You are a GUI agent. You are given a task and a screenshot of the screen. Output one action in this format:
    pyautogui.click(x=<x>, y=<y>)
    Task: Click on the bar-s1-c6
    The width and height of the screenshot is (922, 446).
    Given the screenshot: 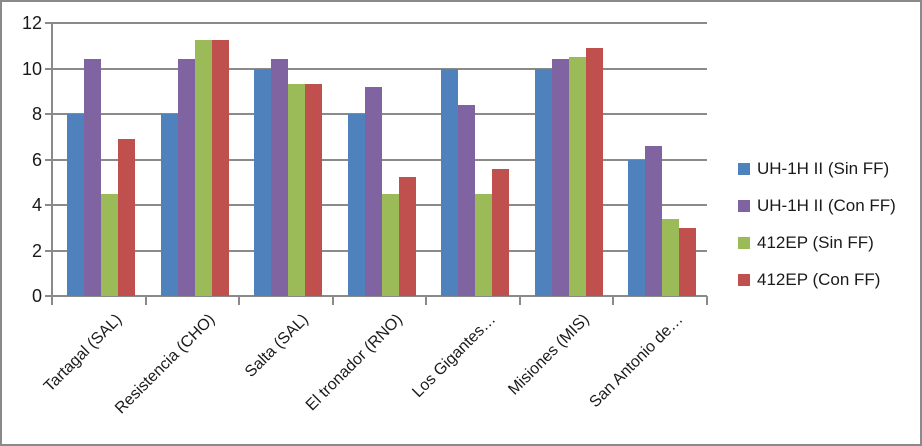 What is the action you would take?
    pyautogui.click(x=654, y=220)
    